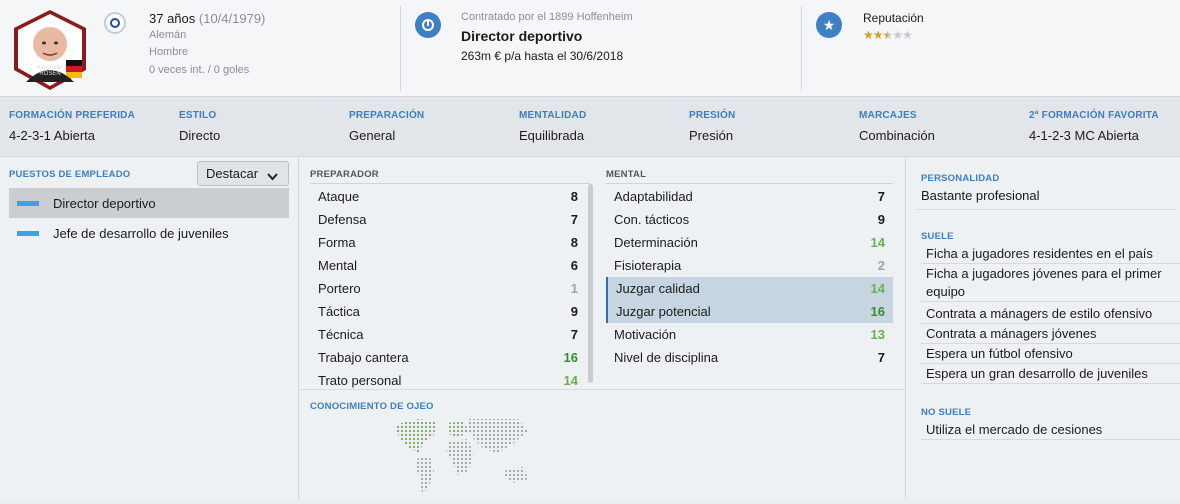  Describe the element at coordinates (70, 174) in the screenshot. I see `roles-label: PUESTOS DE EMPLEADO` at that location.